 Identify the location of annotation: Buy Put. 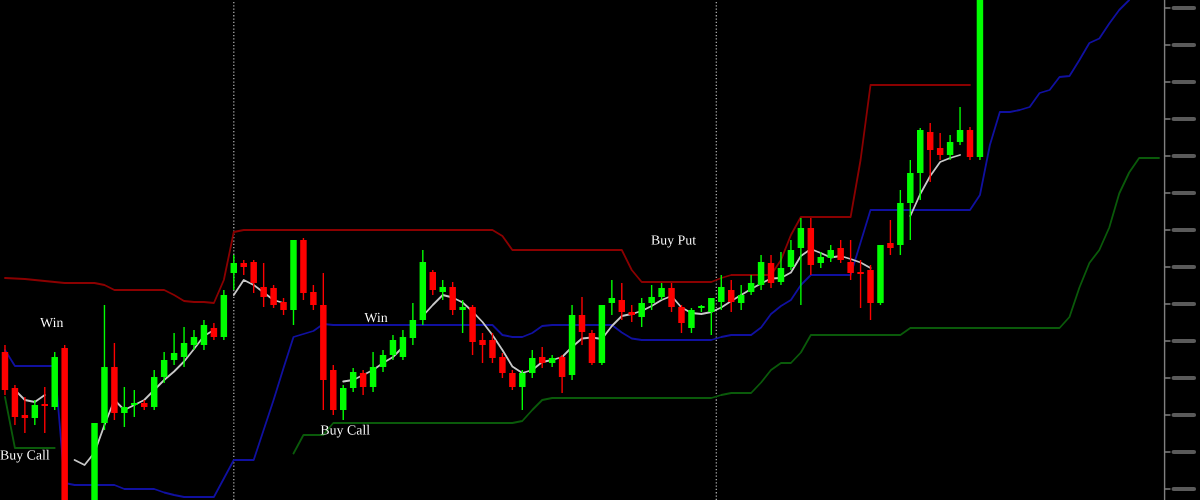
(674, 241).